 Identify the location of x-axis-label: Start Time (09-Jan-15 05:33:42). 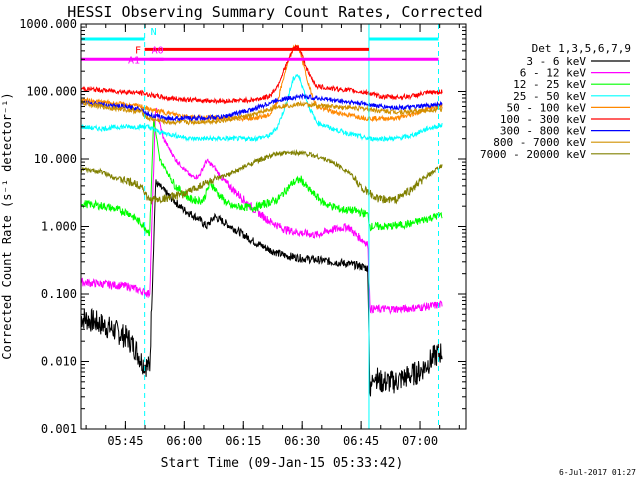
(282, 463).